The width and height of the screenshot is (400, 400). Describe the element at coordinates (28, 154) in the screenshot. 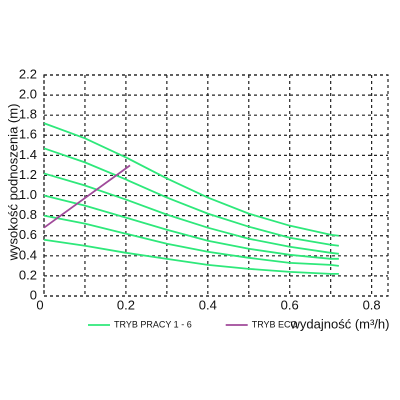

I see `y-tick-label: 1.4` at that location.